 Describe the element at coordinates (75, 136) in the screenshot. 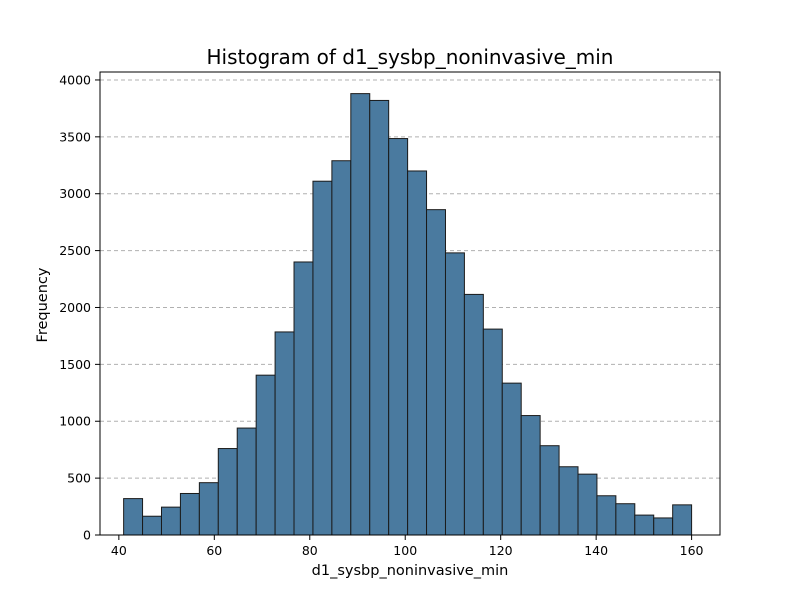

I see `y-tick-label: 3500` at that location.